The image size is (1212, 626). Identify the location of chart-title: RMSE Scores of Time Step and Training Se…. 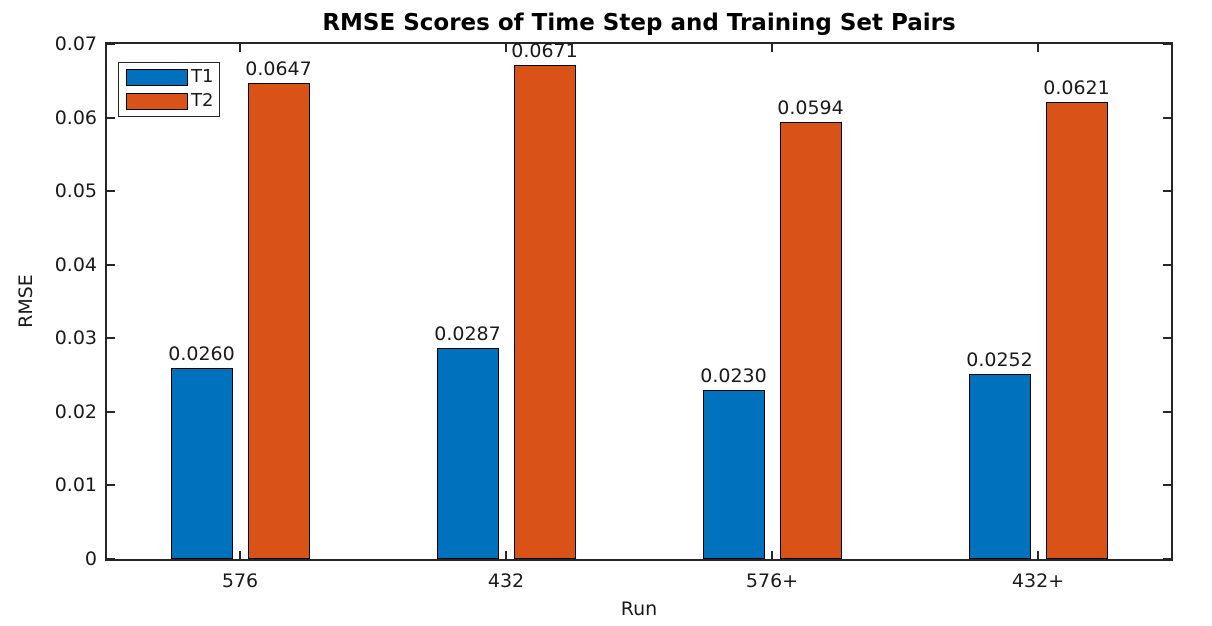
(639, 23).